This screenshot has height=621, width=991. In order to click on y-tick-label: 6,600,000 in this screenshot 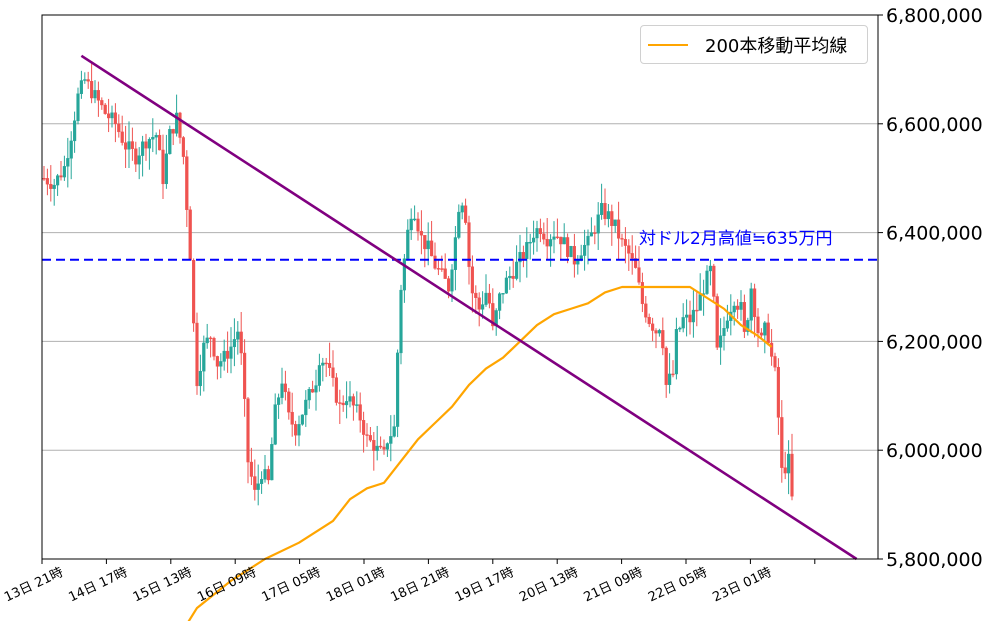, I will do `click(934, 125)`.